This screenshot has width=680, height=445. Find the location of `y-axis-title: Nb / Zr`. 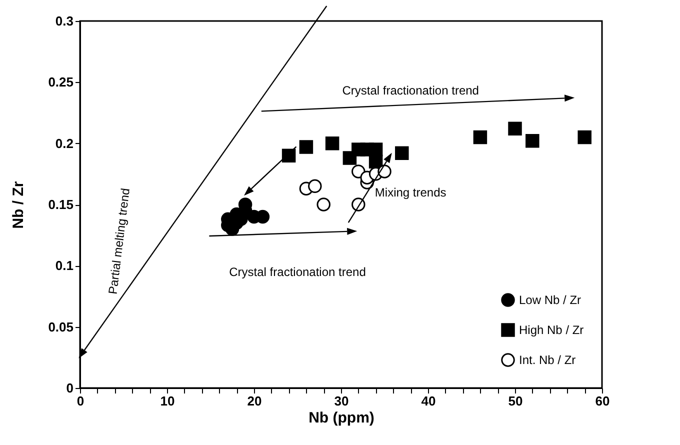

y-axis-title: Nb / Zr is located at coordinates (19, 205).